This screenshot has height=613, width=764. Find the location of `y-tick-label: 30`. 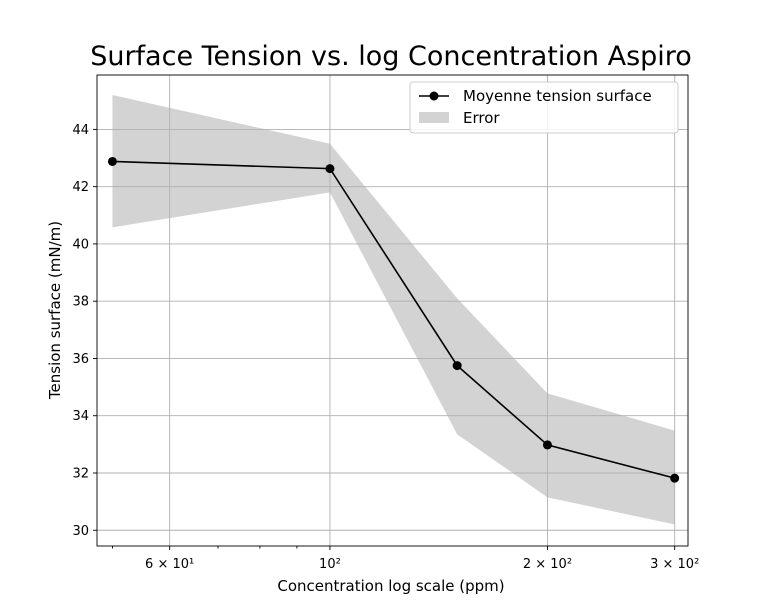

y-tick-label: 30 is located at coordinates (80, 531).